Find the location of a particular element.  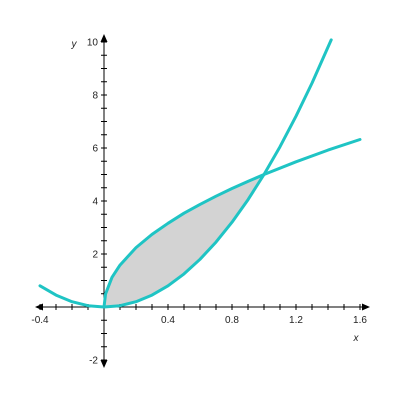

y-tick-label: 2 is located at coordinates (95, 255).